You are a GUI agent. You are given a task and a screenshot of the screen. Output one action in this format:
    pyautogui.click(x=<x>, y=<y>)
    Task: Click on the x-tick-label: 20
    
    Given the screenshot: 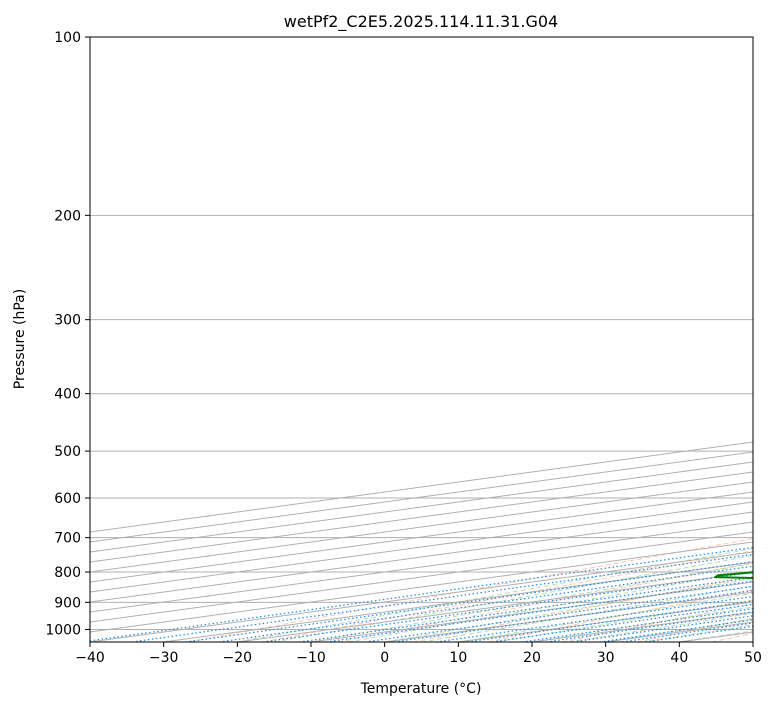 What is the action you would take?
    pyautogui.click(x=532, y=658)
    